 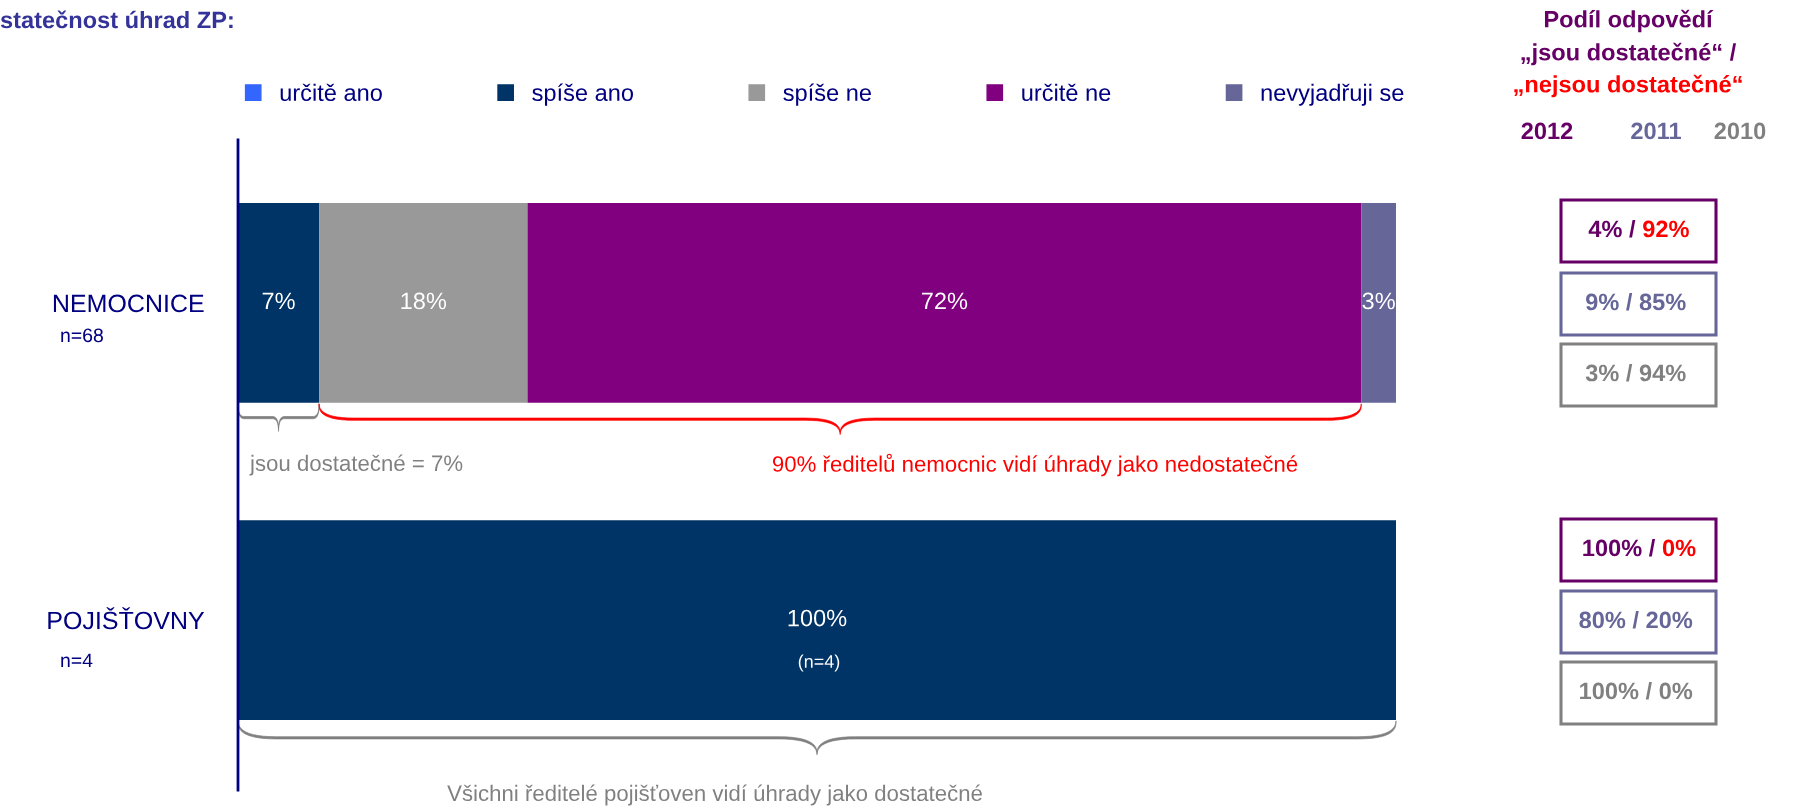 What do you see at coordinates (1628, 86) in the screenshot?
I see `text: „nejsou dostatečné“` at bounding box center [1628, 86].